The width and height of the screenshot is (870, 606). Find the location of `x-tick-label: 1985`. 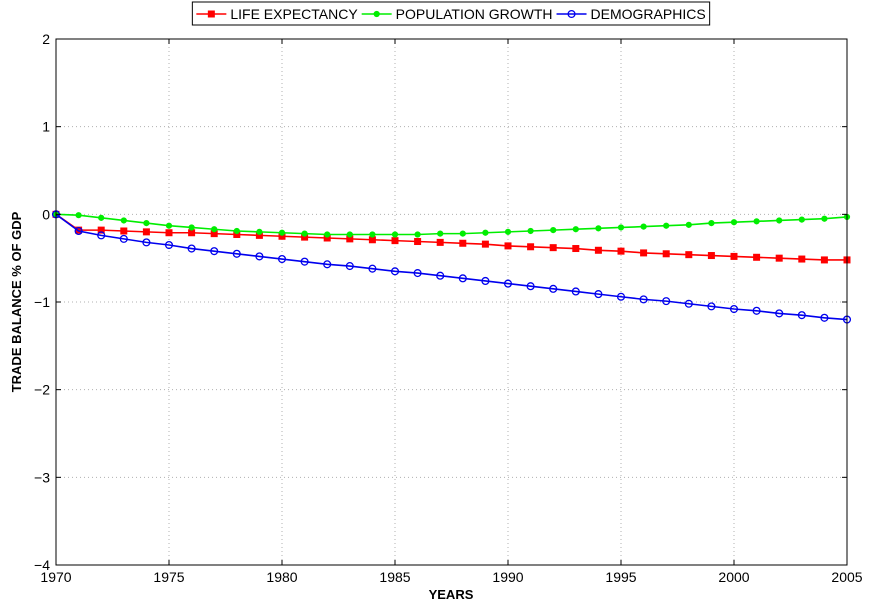

x-tick-label: 1985 is located at coordinates (394, 577).